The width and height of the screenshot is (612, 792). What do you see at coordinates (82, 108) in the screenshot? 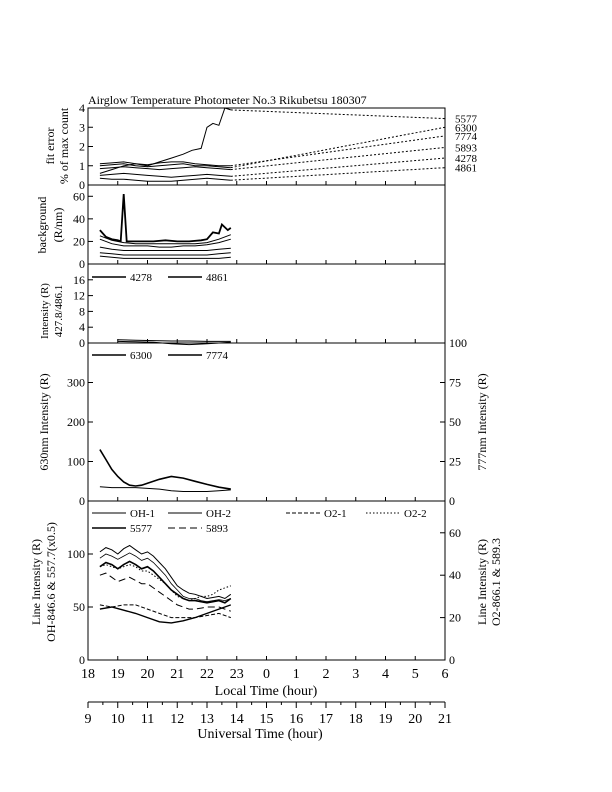
I see `ytick-label: 4` at bounding box center [82, 108].